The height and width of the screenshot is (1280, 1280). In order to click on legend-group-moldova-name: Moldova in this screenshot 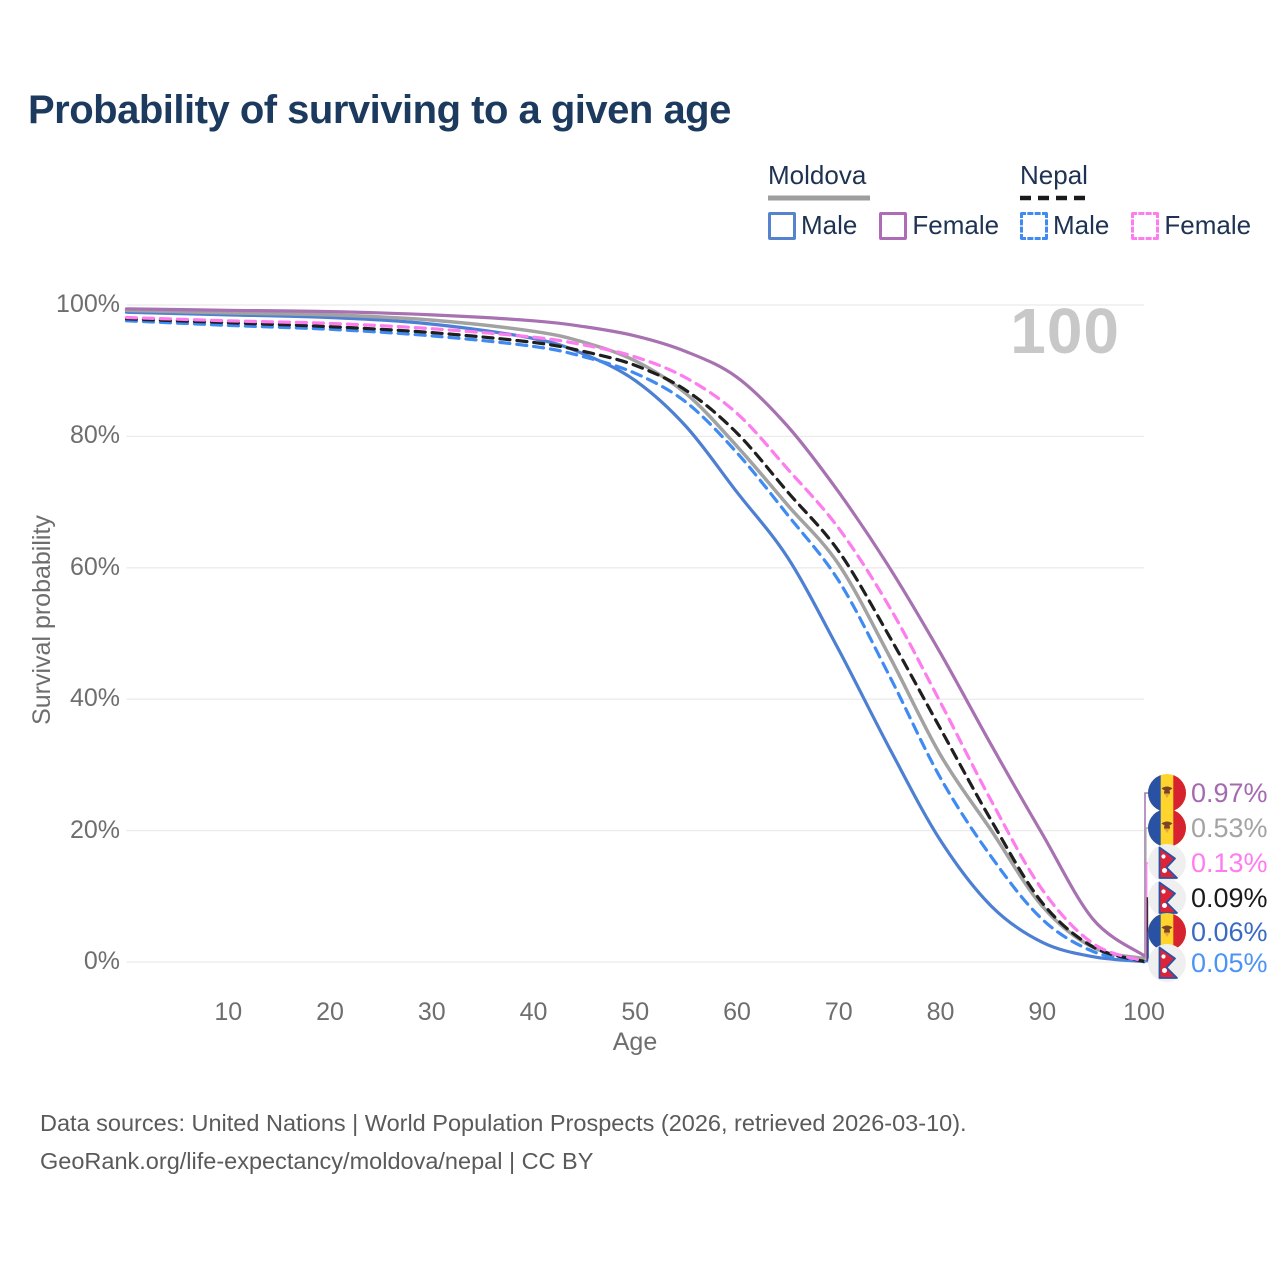, I will do `click(817, 175)`.